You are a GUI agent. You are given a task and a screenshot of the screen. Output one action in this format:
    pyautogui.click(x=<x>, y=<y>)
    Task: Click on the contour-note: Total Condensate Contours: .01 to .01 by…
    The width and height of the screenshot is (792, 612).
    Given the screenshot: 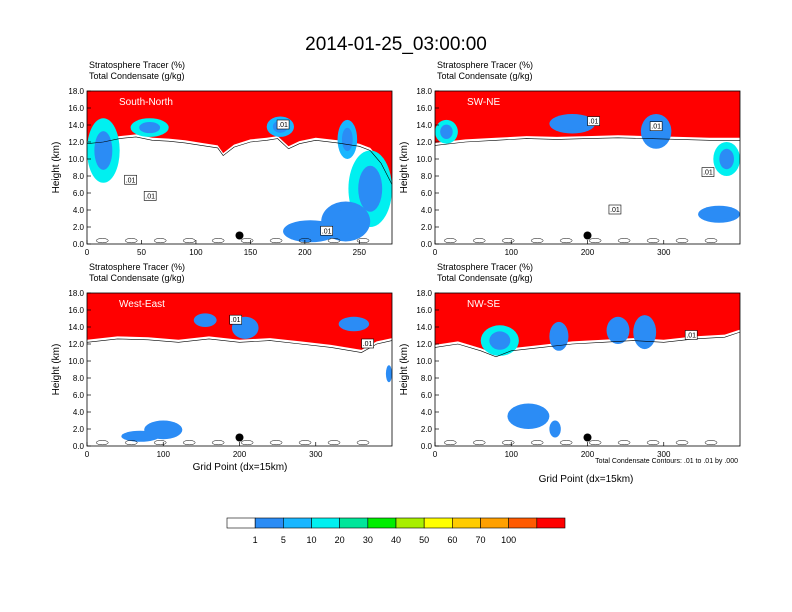 What is the action you would take?
    pyautogui.click(x=666, y=461)
    